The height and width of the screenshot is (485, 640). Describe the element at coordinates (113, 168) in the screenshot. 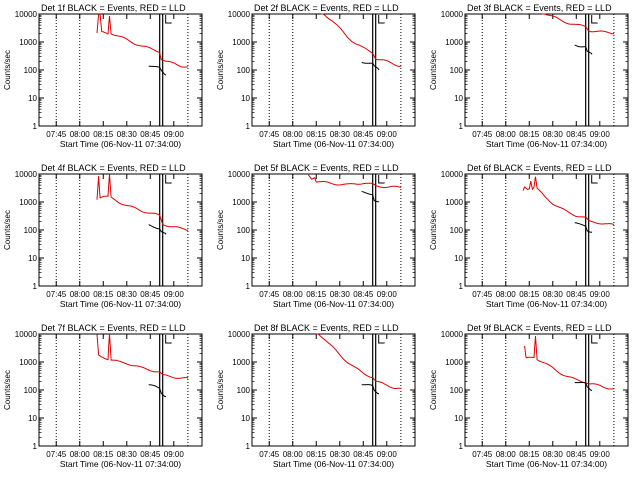

I see `chart-title: Det 4f BLACK = Events, RED = LLD` at that location.